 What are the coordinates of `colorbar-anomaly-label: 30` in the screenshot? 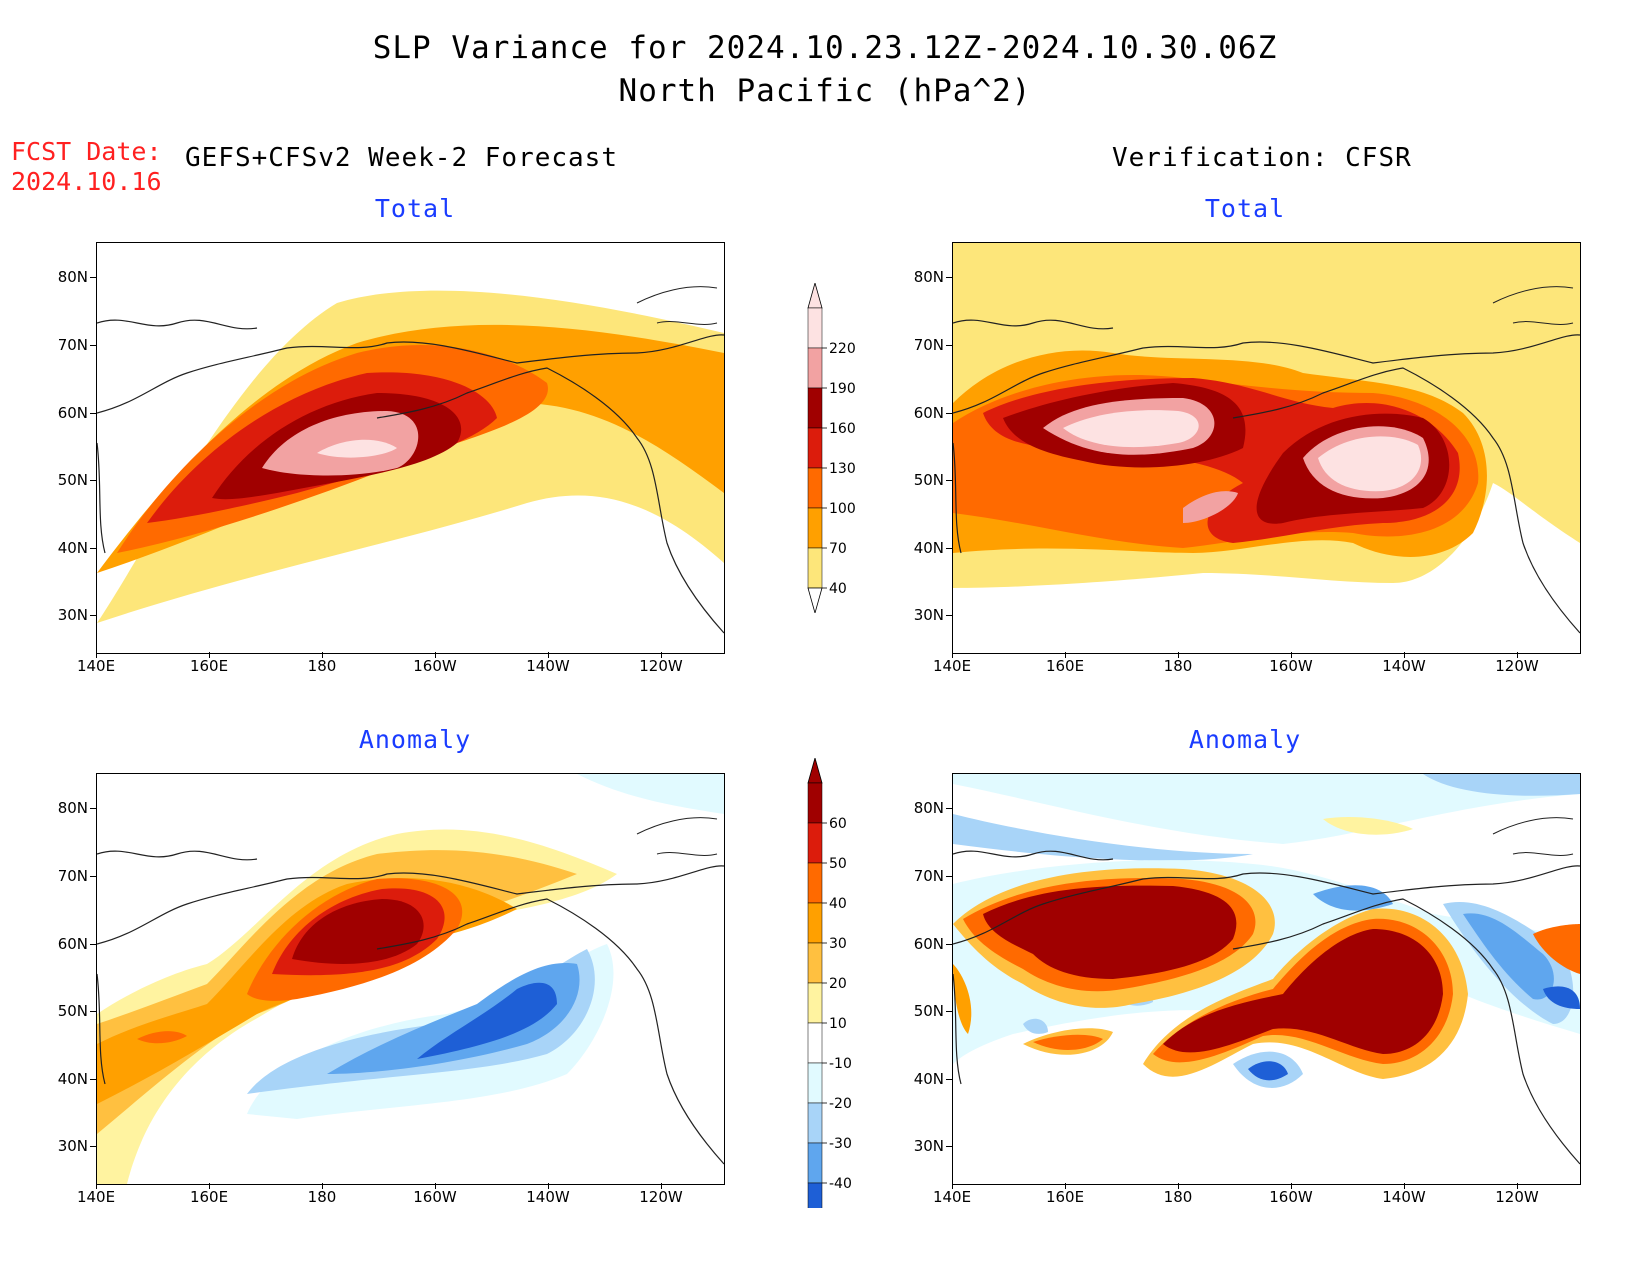 It's located at (838, 944).